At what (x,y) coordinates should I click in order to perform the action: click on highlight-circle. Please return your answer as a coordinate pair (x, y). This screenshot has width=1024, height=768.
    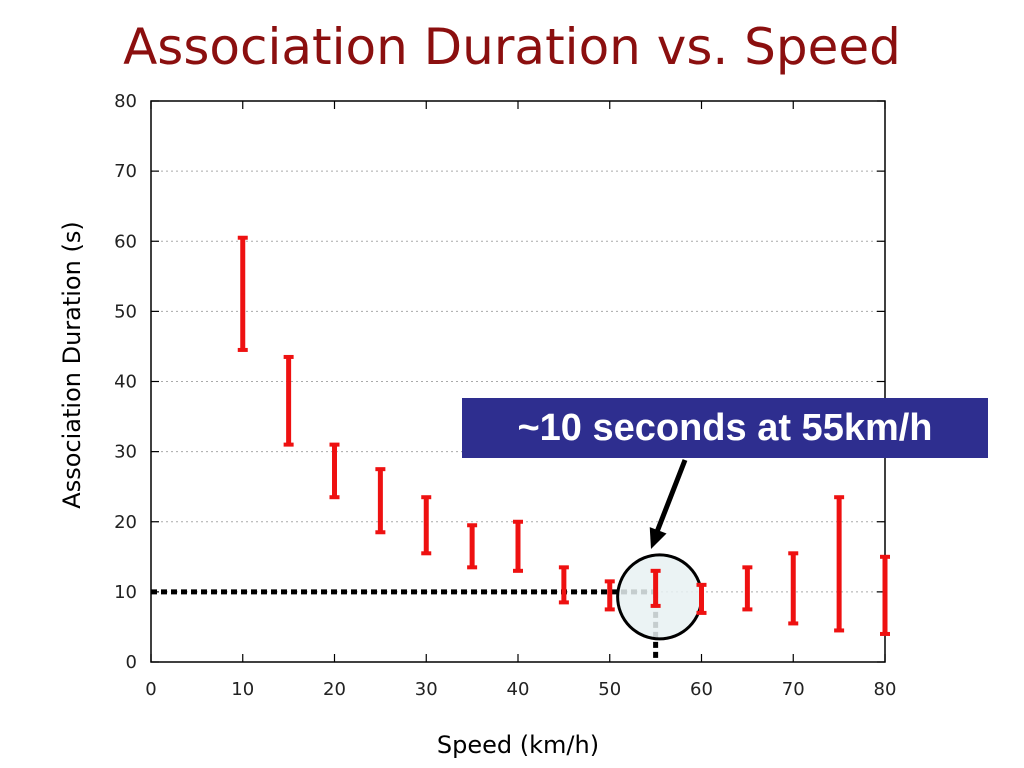
    Looking at the image, I should click on (660, 597).